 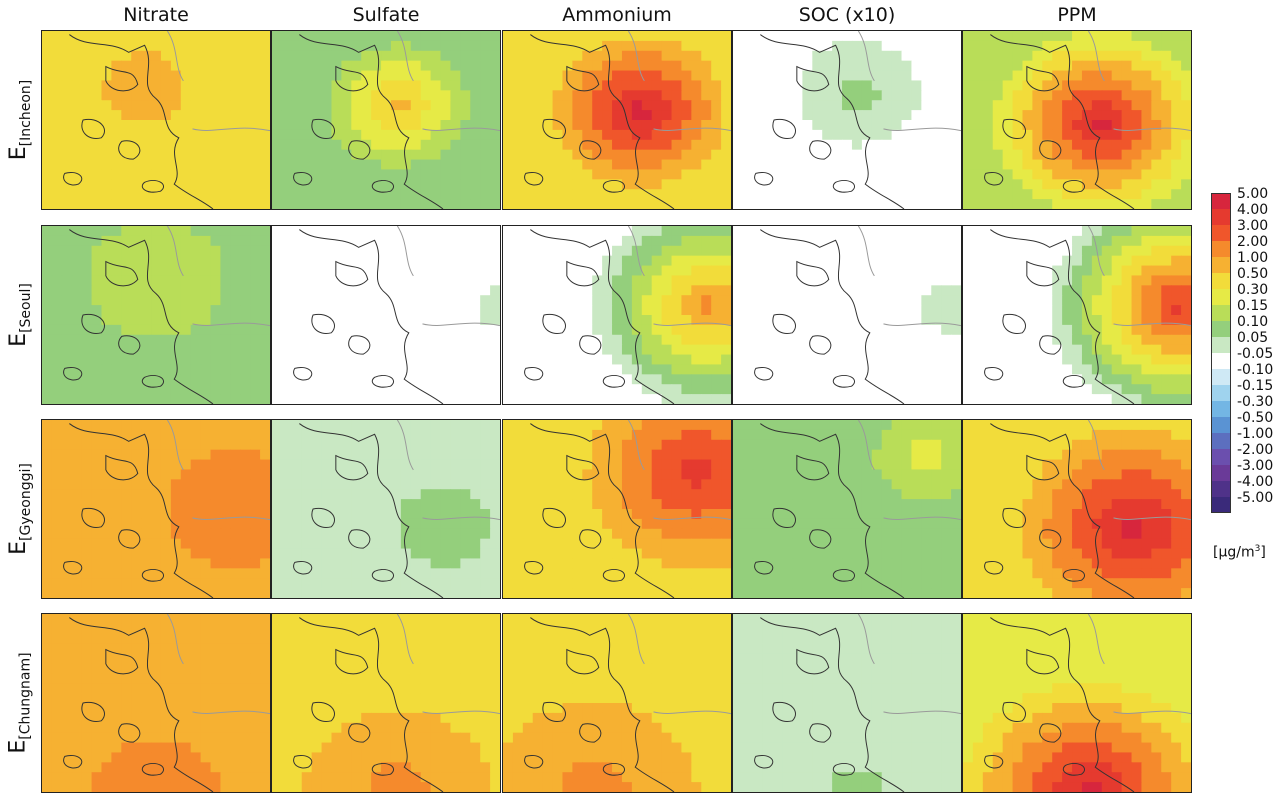 What do you see at coordinates (1253, 338) in the screenshot?
I see `colorbar-label: 0.05` at bounding box center [1253, 338].